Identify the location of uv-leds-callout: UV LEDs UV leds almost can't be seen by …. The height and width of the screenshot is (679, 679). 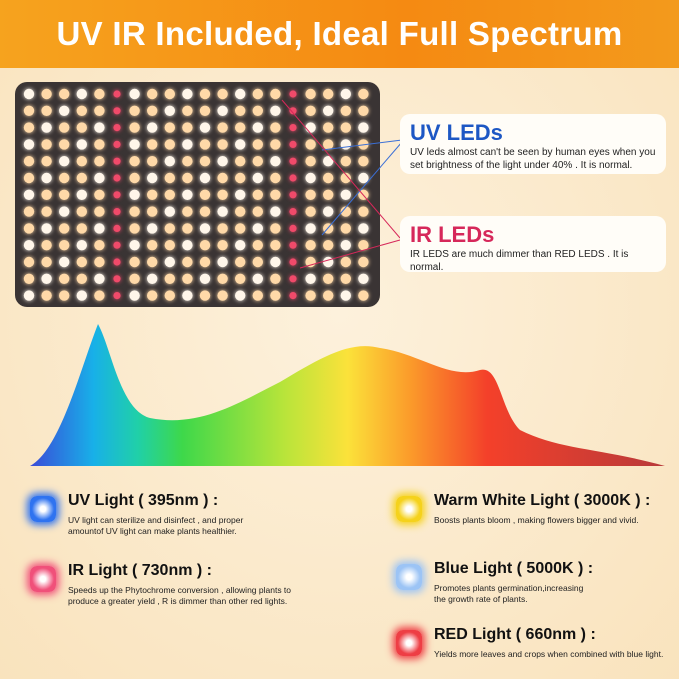
(533, 144).